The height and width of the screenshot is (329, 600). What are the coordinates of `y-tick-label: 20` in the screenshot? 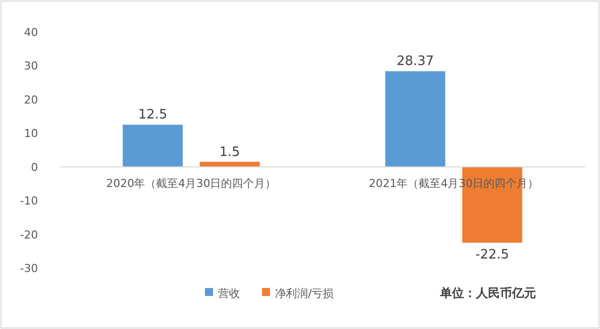 It's located at (31, 99).